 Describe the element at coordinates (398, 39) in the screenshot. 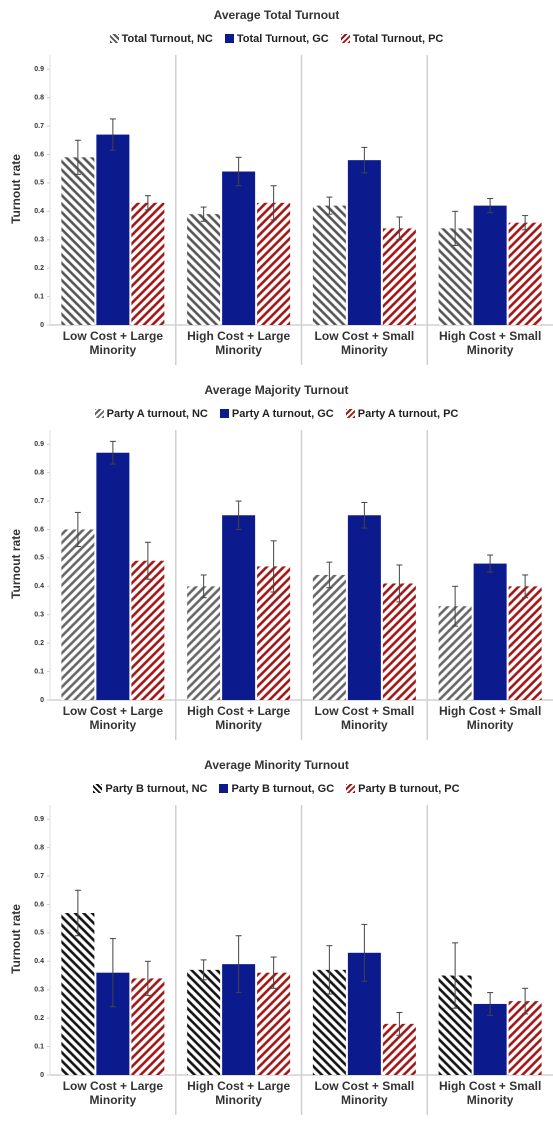

I see `legend-label: Total Turnout, PC` at that location.